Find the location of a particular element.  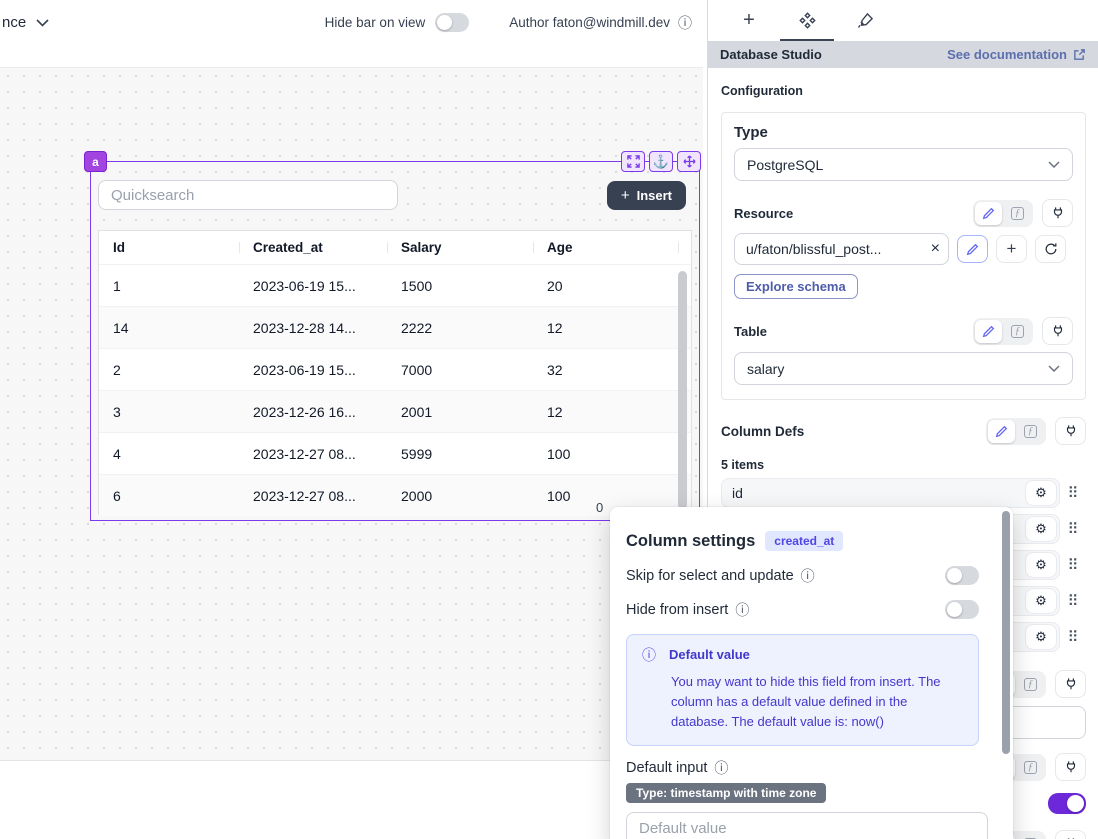

tab-component-settings is located at coordinates (807, 20).